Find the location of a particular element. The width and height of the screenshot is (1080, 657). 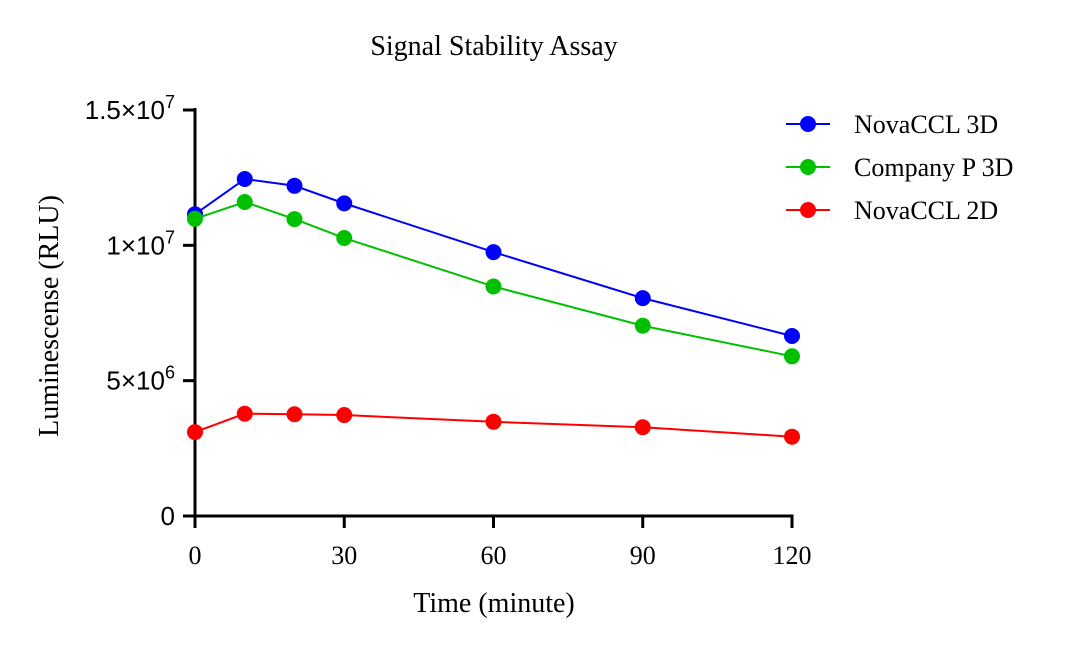

x-tick-label: 90 is located at coordinates (643, 555).